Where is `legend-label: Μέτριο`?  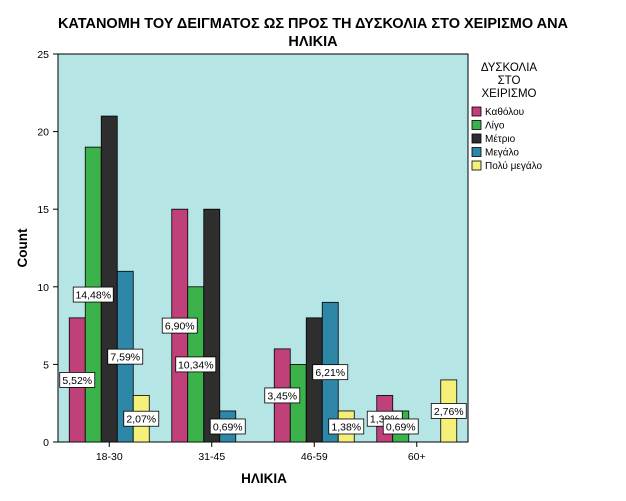 legend-label: Μέτριο is located at coordinates (500, 139).